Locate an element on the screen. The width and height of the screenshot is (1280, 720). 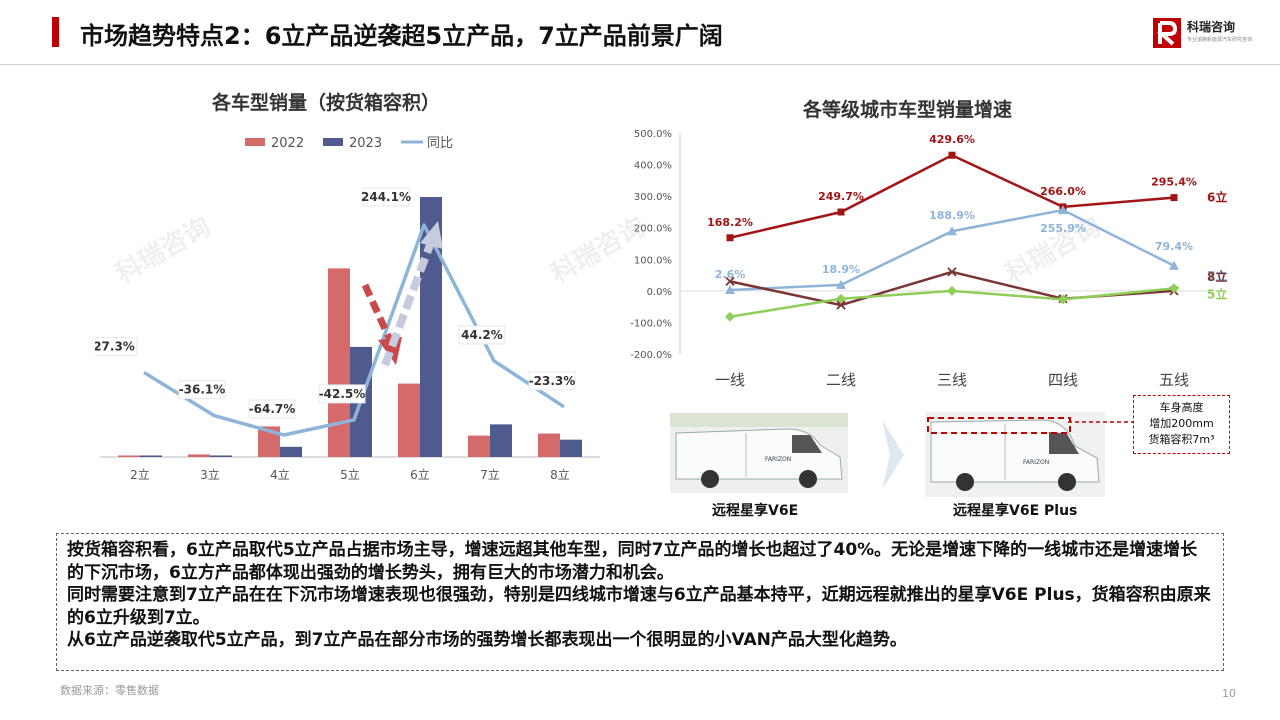
callout-line: 增加200mm is located at coordinates (1181, 423).